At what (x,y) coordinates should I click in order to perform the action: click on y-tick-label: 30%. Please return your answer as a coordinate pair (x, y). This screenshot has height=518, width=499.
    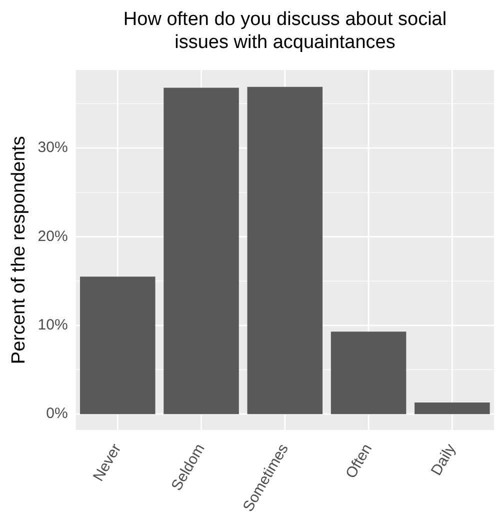
    Looking at the image, I should click on (53, 147).